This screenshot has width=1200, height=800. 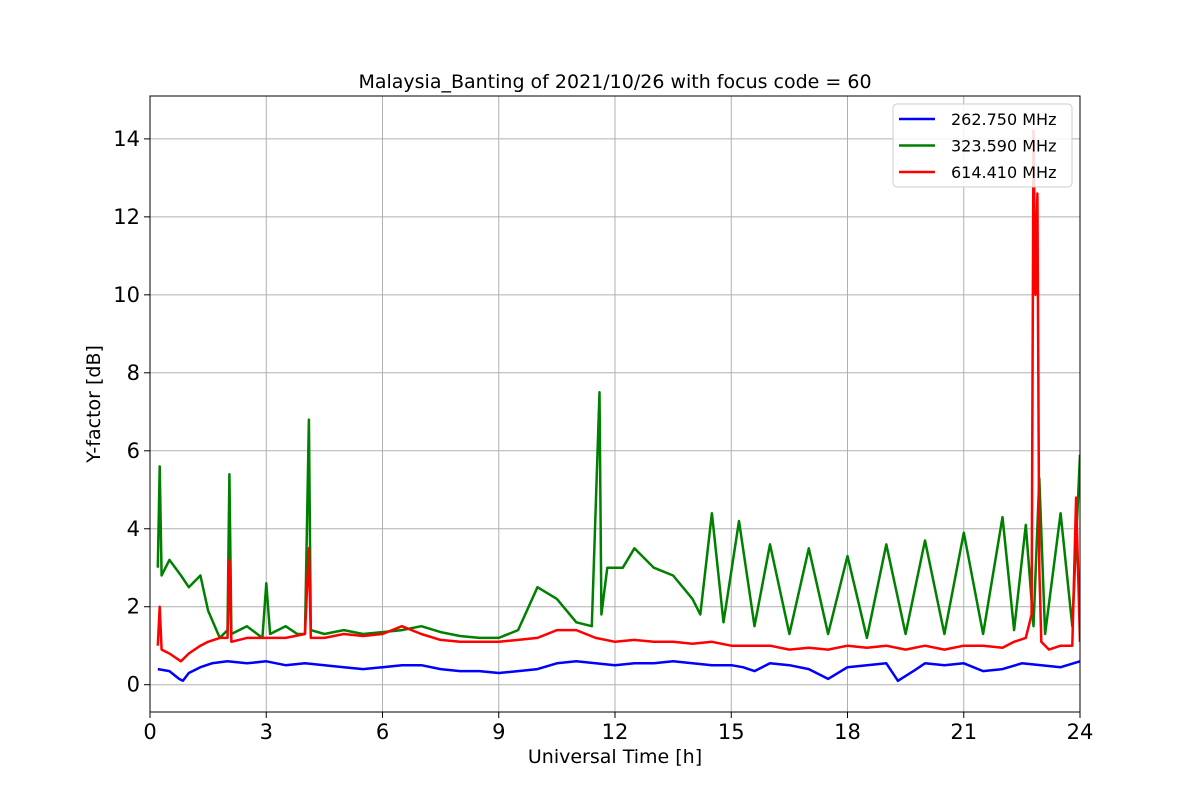 I want to click on x-axis-label: Universal Time [h], so click(x=615, y=757).